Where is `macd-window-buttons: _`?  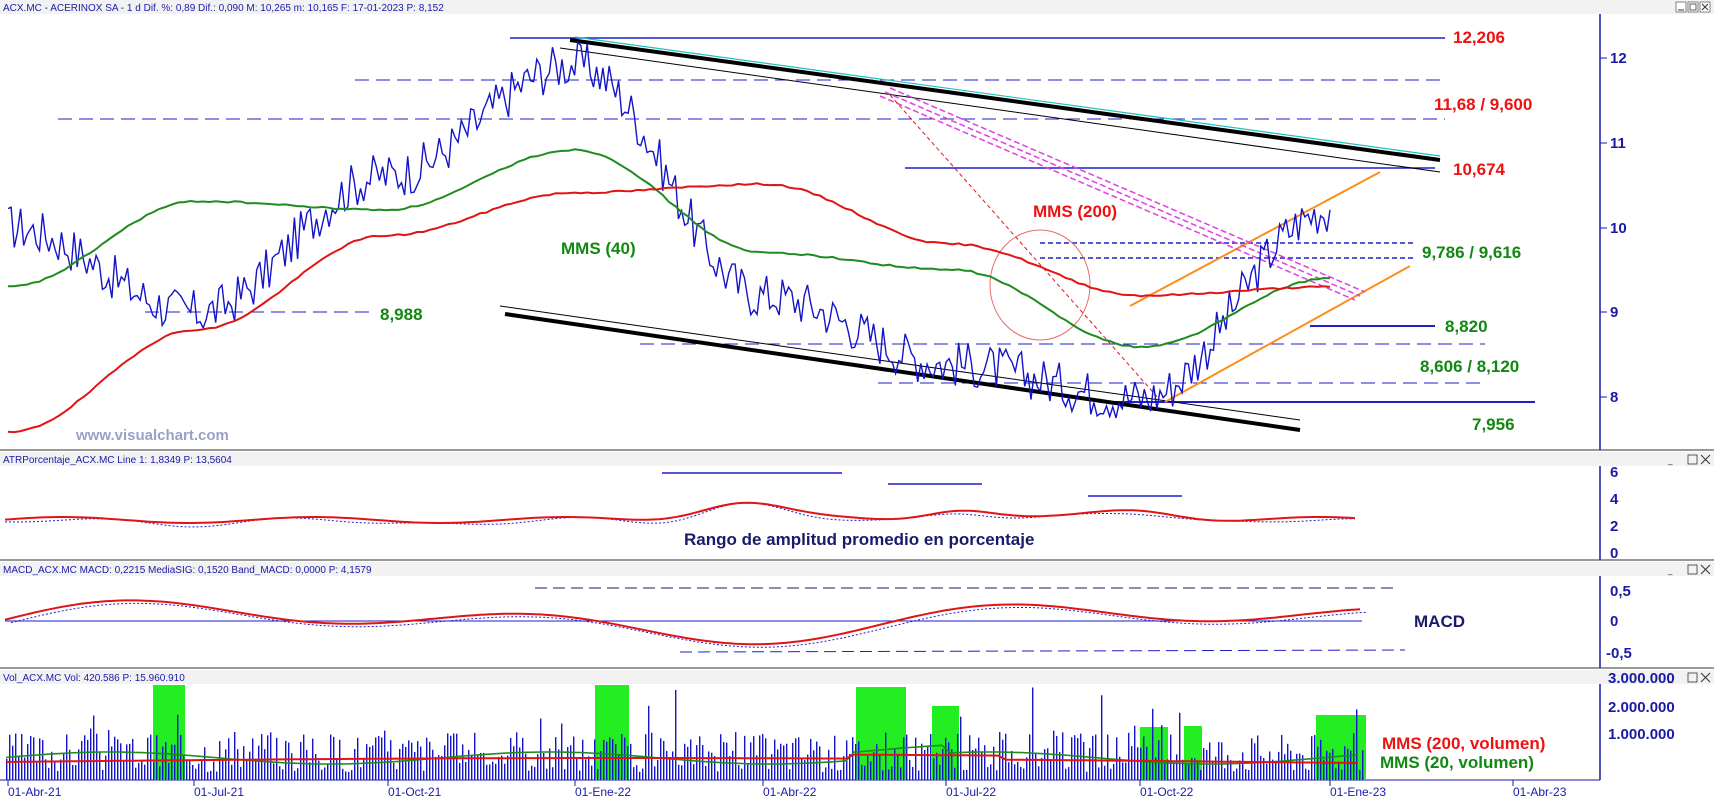 macd-window-buttons: _ is located at coordinates (1689, 570).